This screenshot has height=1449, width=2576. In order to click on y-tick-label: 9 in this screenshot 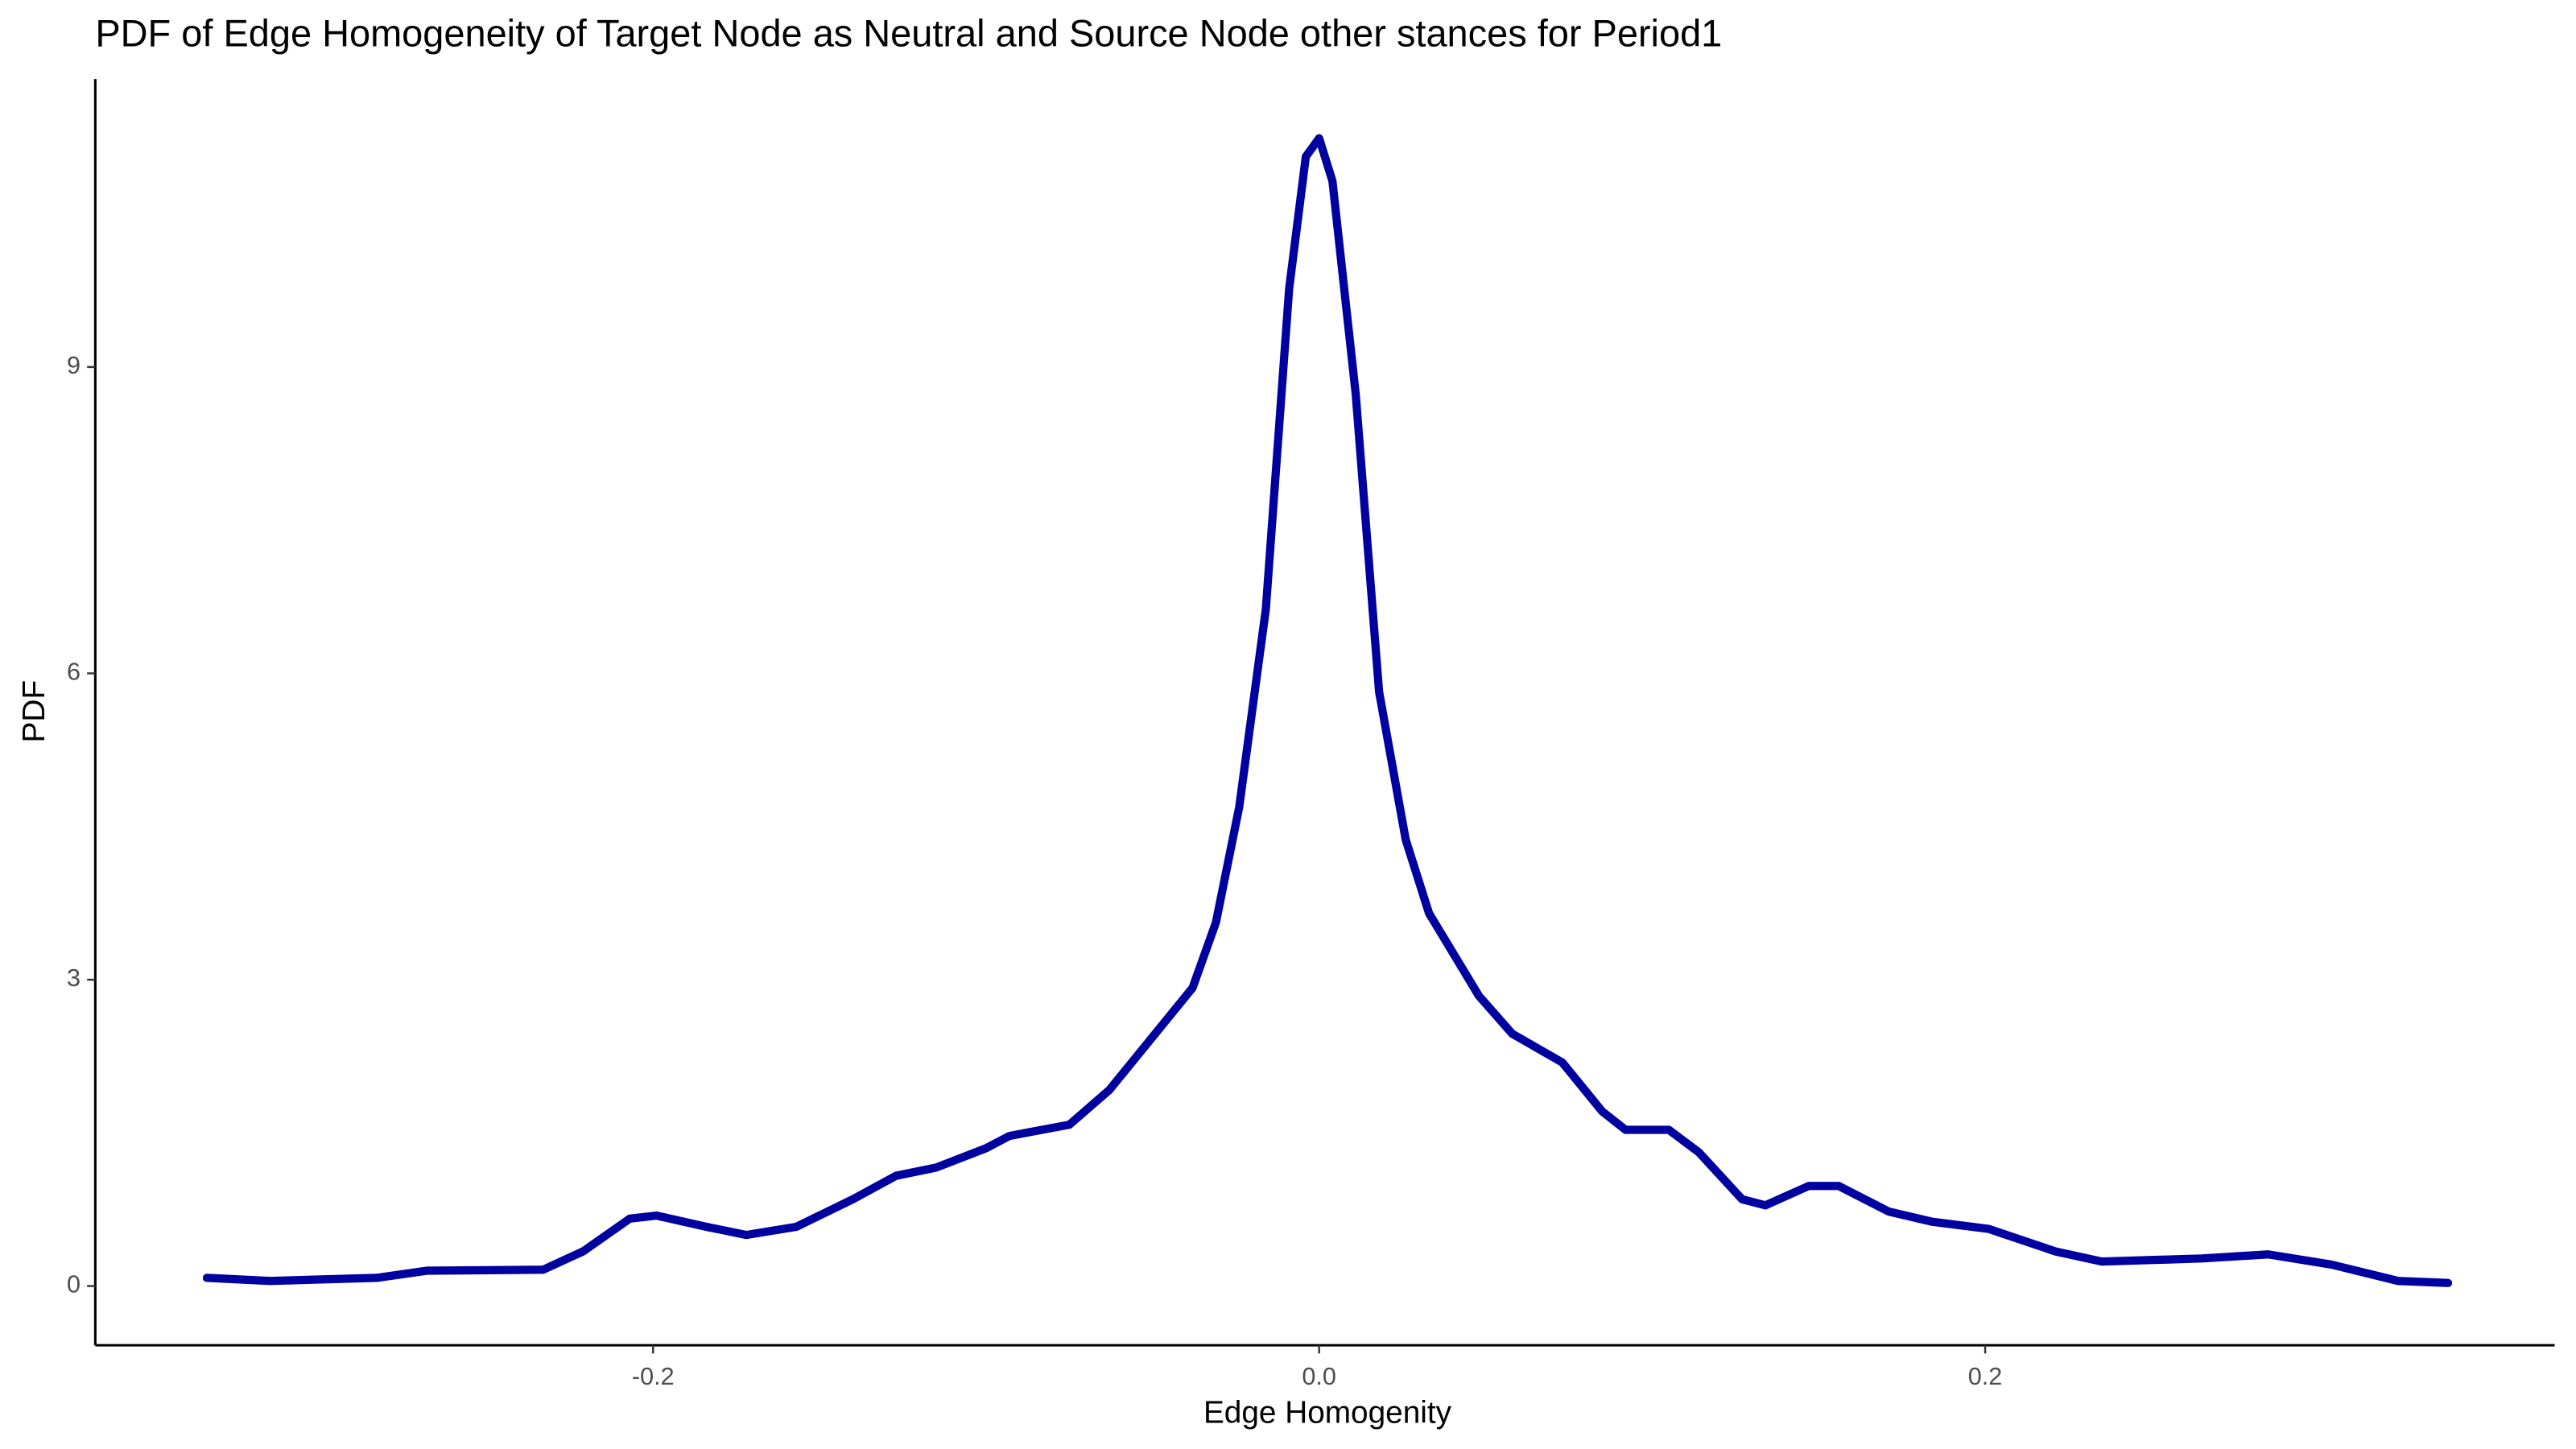, I will do `click(73, 365)`.